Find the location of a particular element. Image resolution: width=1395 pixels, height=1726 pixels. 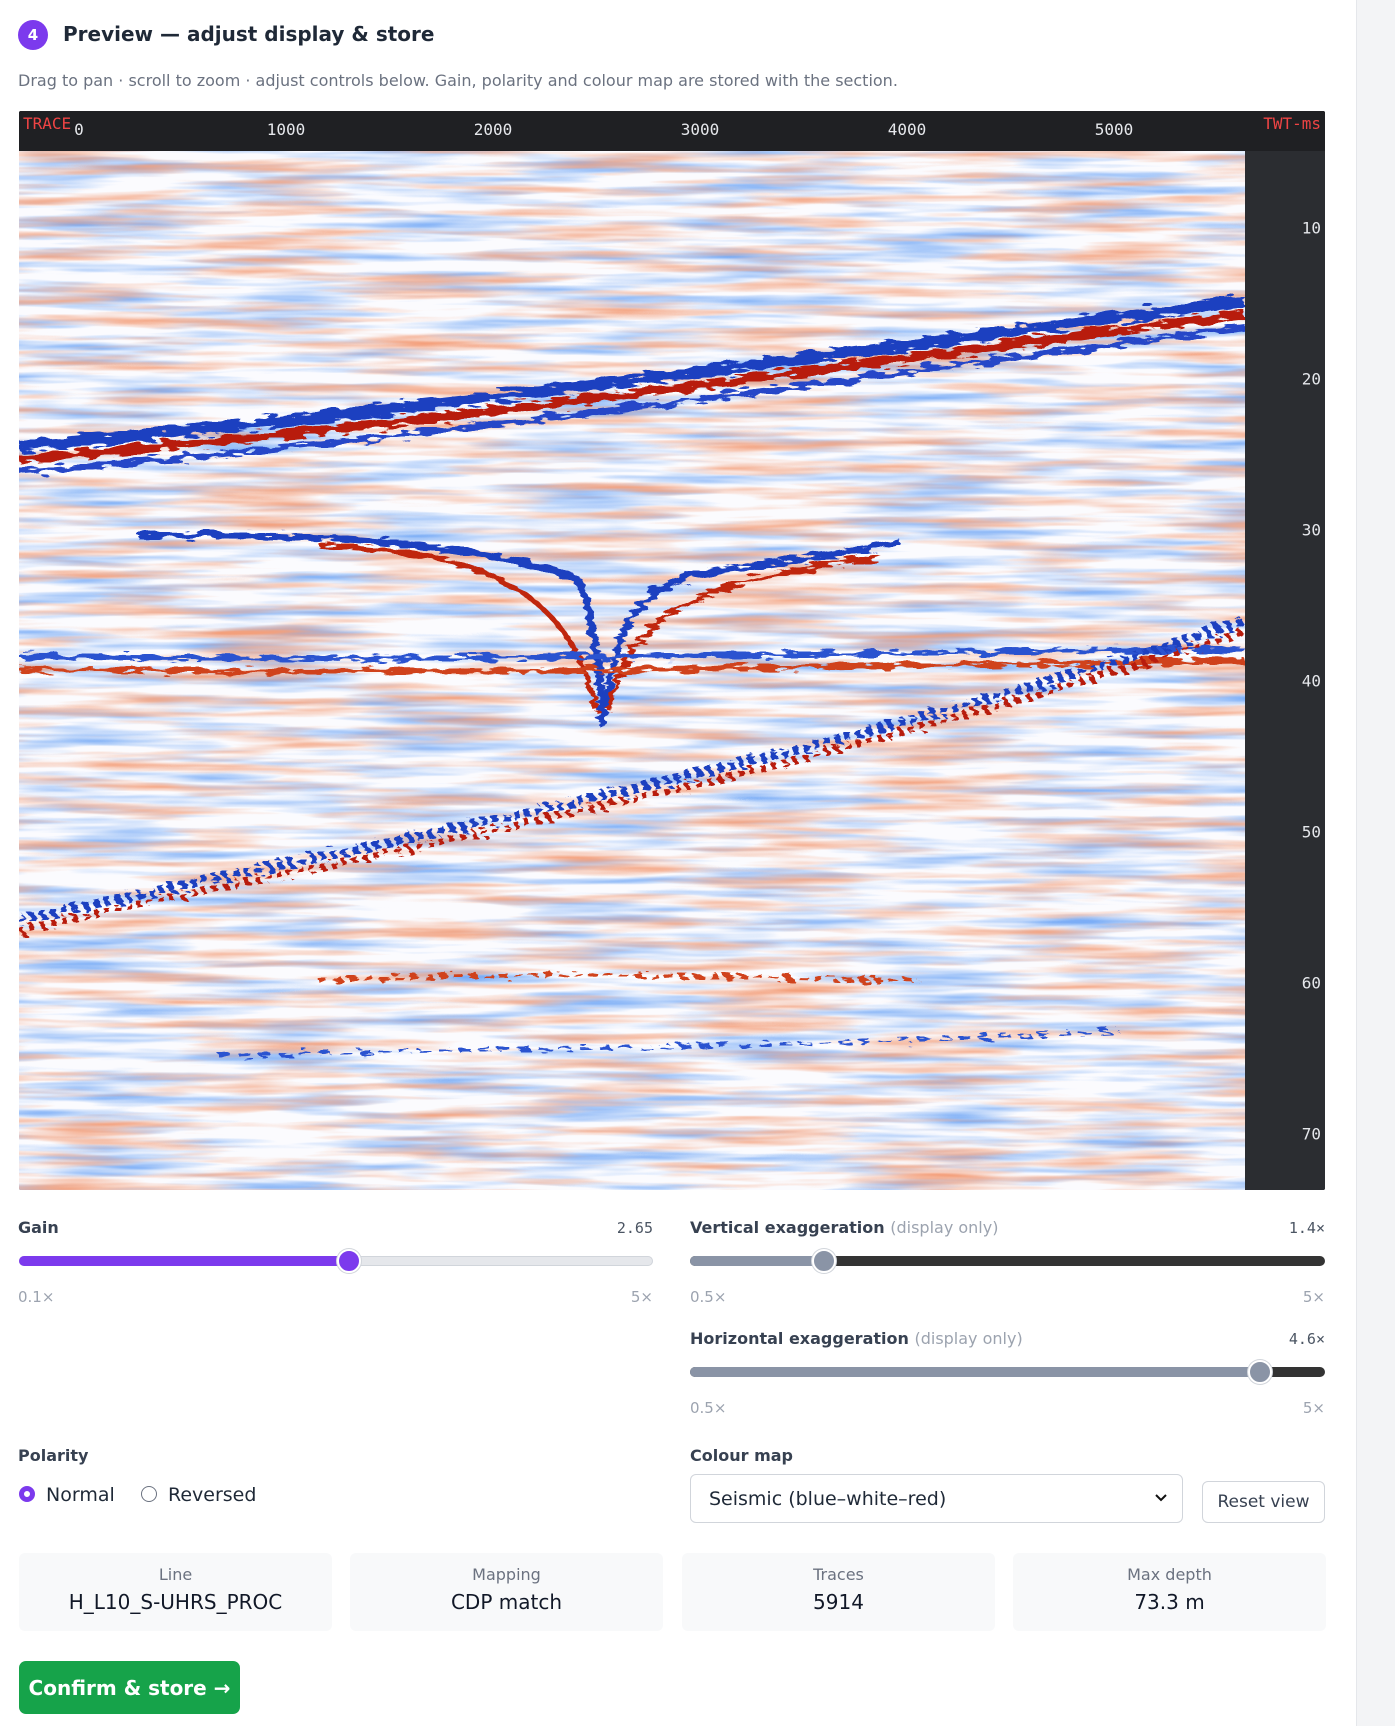

y-tick-label: 70 is located at coordinates (1311, 1134).